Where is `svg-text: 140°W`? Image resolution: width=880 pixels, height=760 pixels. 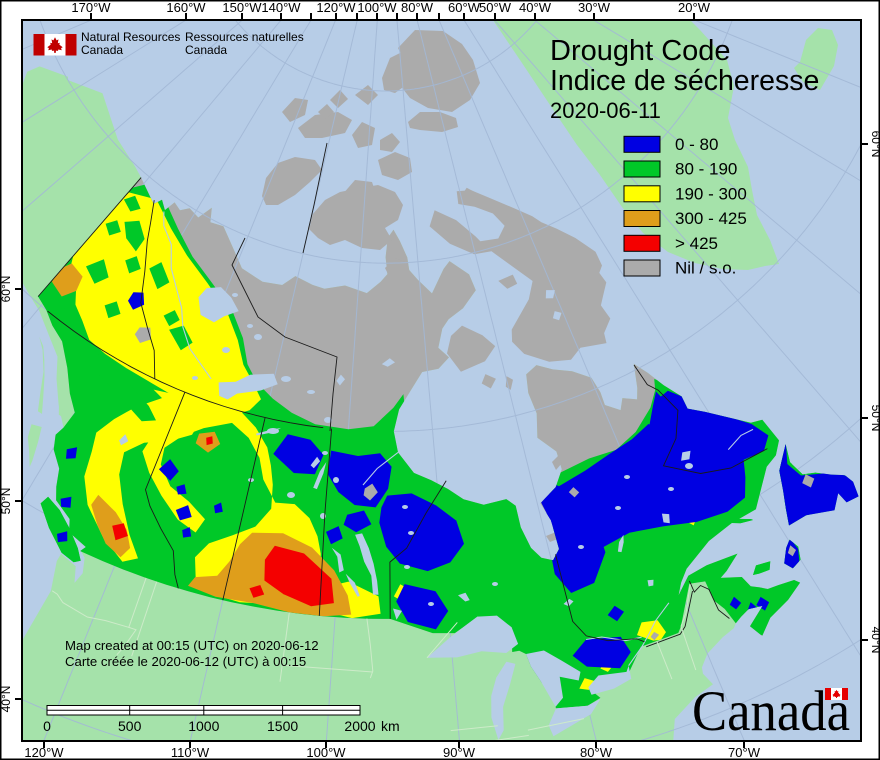
svg-text: 140°W is located at coordinates (281, 7).